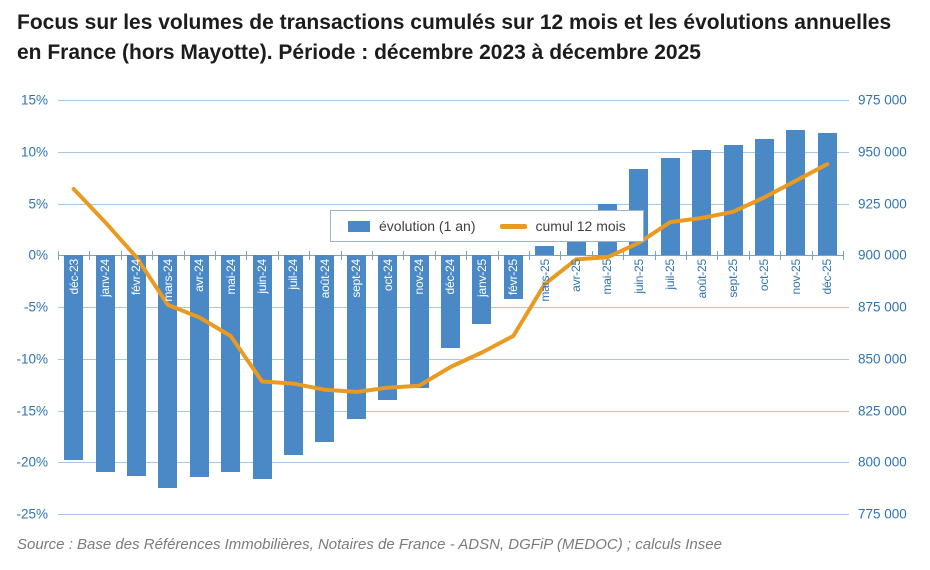  I want to click on x-axis-label: oct-24, so click(387, 275).